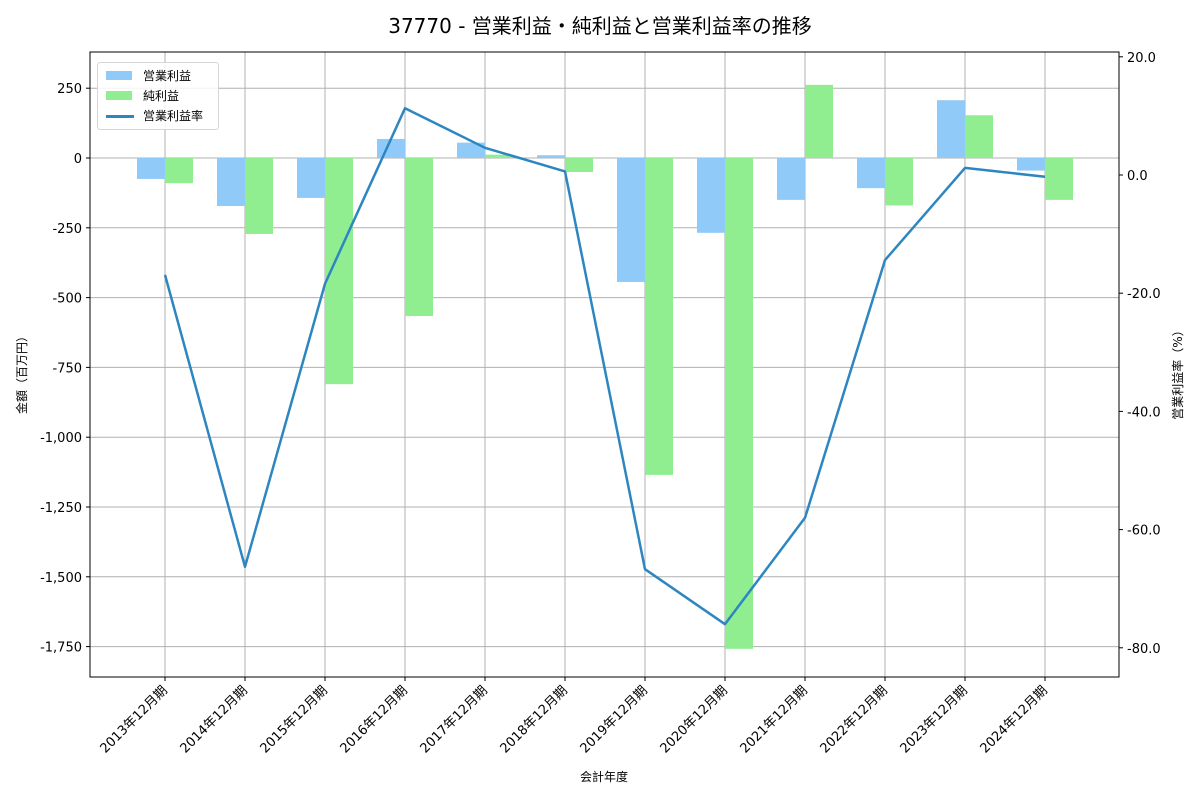 The width and height of the screenshot is (1200, 800). I want to click on x-tick-label: 2013年12月期, so click(134, 719).